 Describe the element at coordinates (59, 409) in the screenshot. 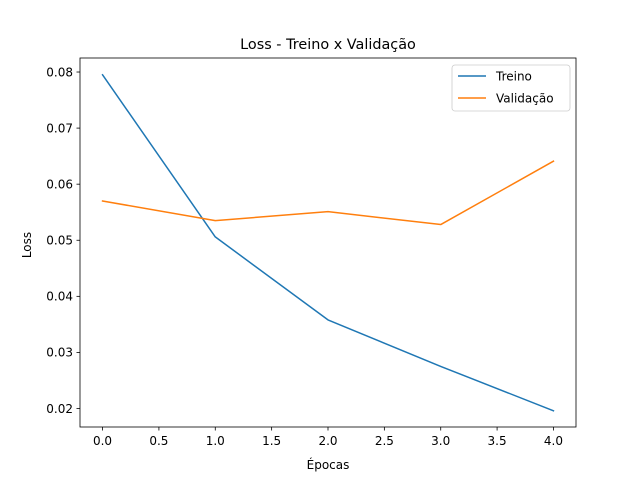

I see `y-tick-label-0: 0.02` at that location.